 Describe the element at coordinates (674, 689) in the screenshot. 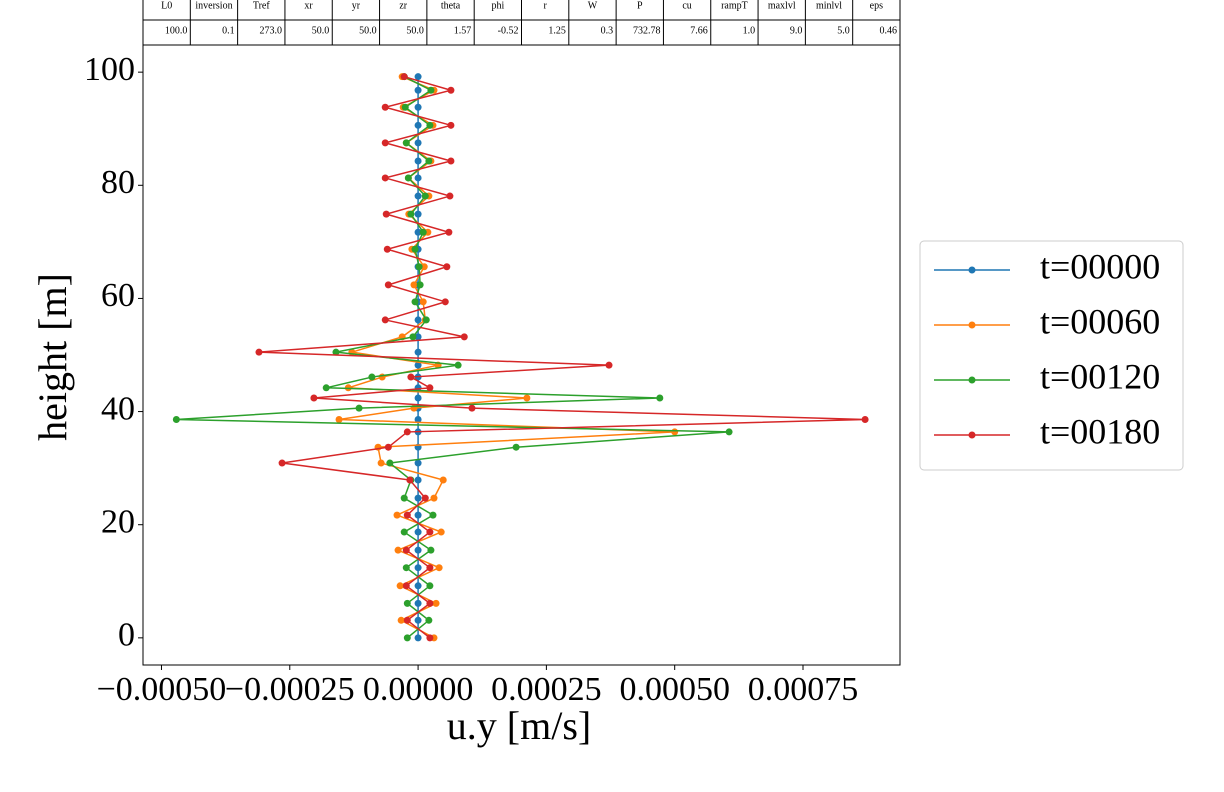

I see `x-tick-label: 0.00050` at that location.